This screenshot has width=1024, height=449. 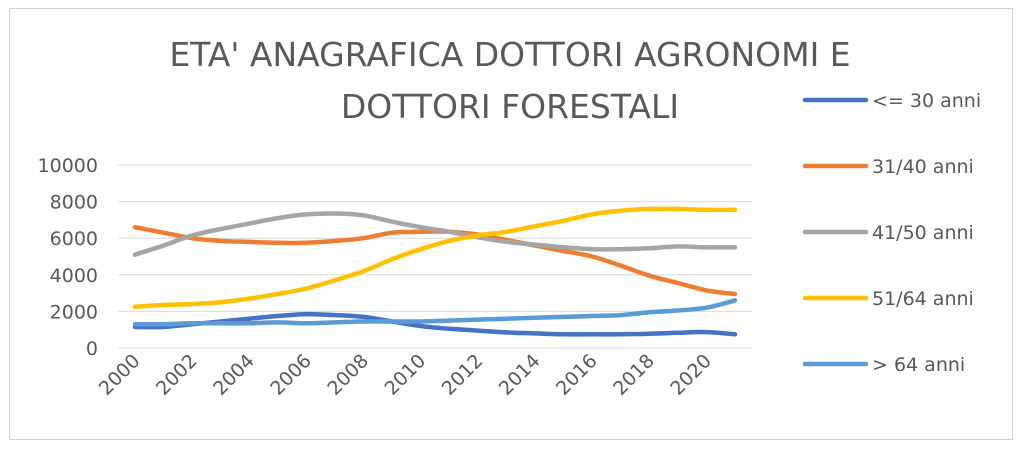 What do you see at coordinates (74, 312) in the screenshot?
I see `y-tick-label: 2000` at bounding box center [74, 312].